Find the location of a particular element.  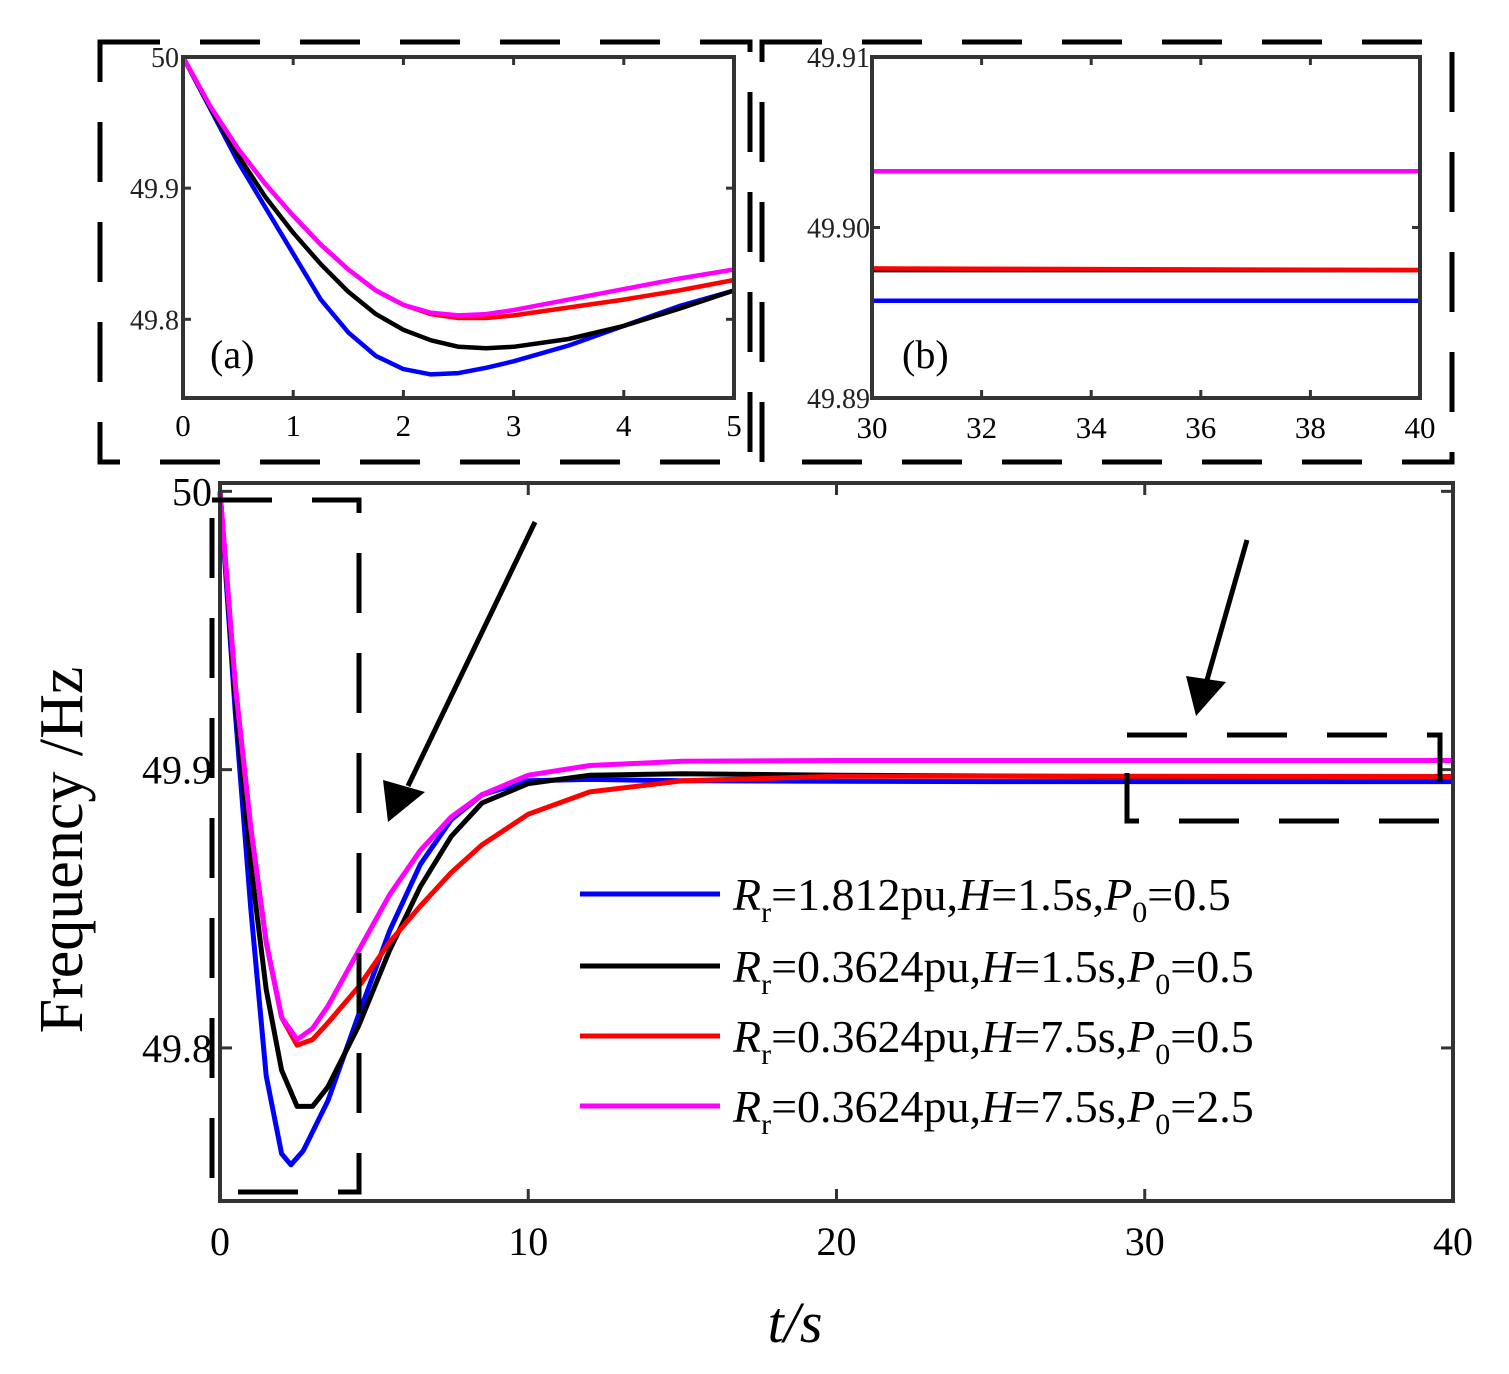

inset-b-xtick-label: 30 is located at coordinates (872, 427).